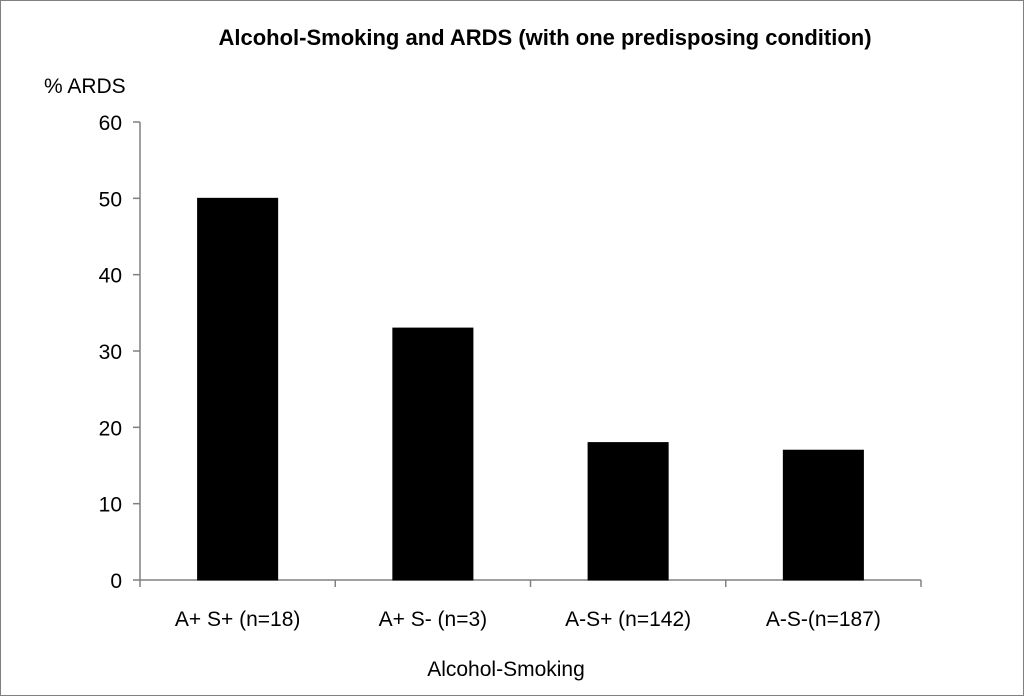 The width and height of the screenshot is (1024, 696). I want to click on y-tick-label: 0, so click(116, 581).